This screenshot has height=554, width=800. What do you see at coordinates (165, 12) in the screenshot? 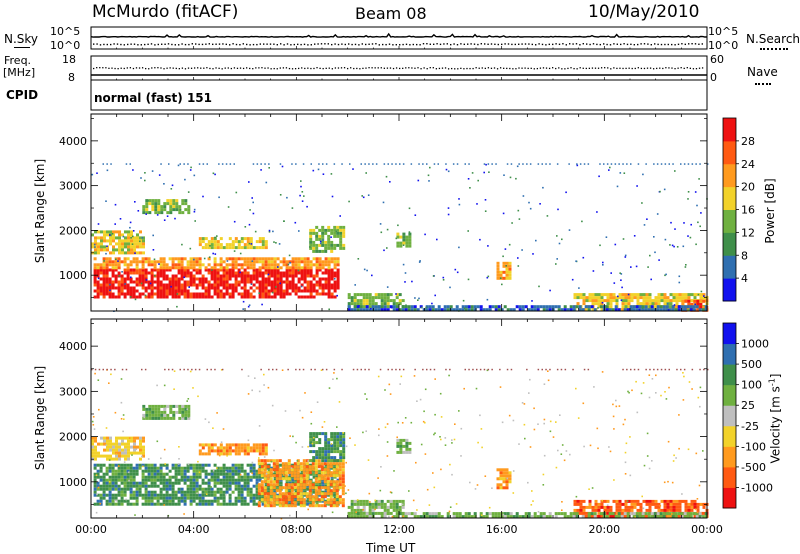
I see `station-title: McMurdo (fitACF)` at bounding box center [165, 12].